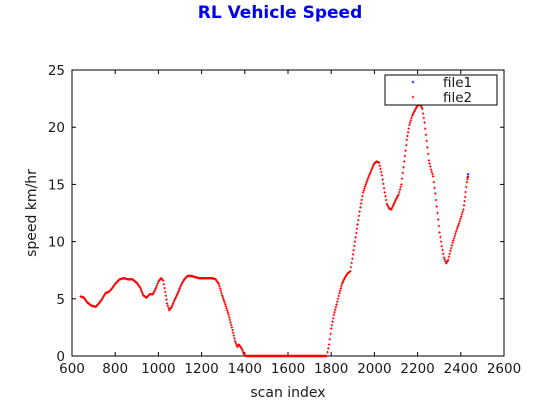 The height and width of the screenshot is (420, 560). Describe the element at coordinates (461, 369) in the screenshot. I see `x-tick-label: 2400` at that location.